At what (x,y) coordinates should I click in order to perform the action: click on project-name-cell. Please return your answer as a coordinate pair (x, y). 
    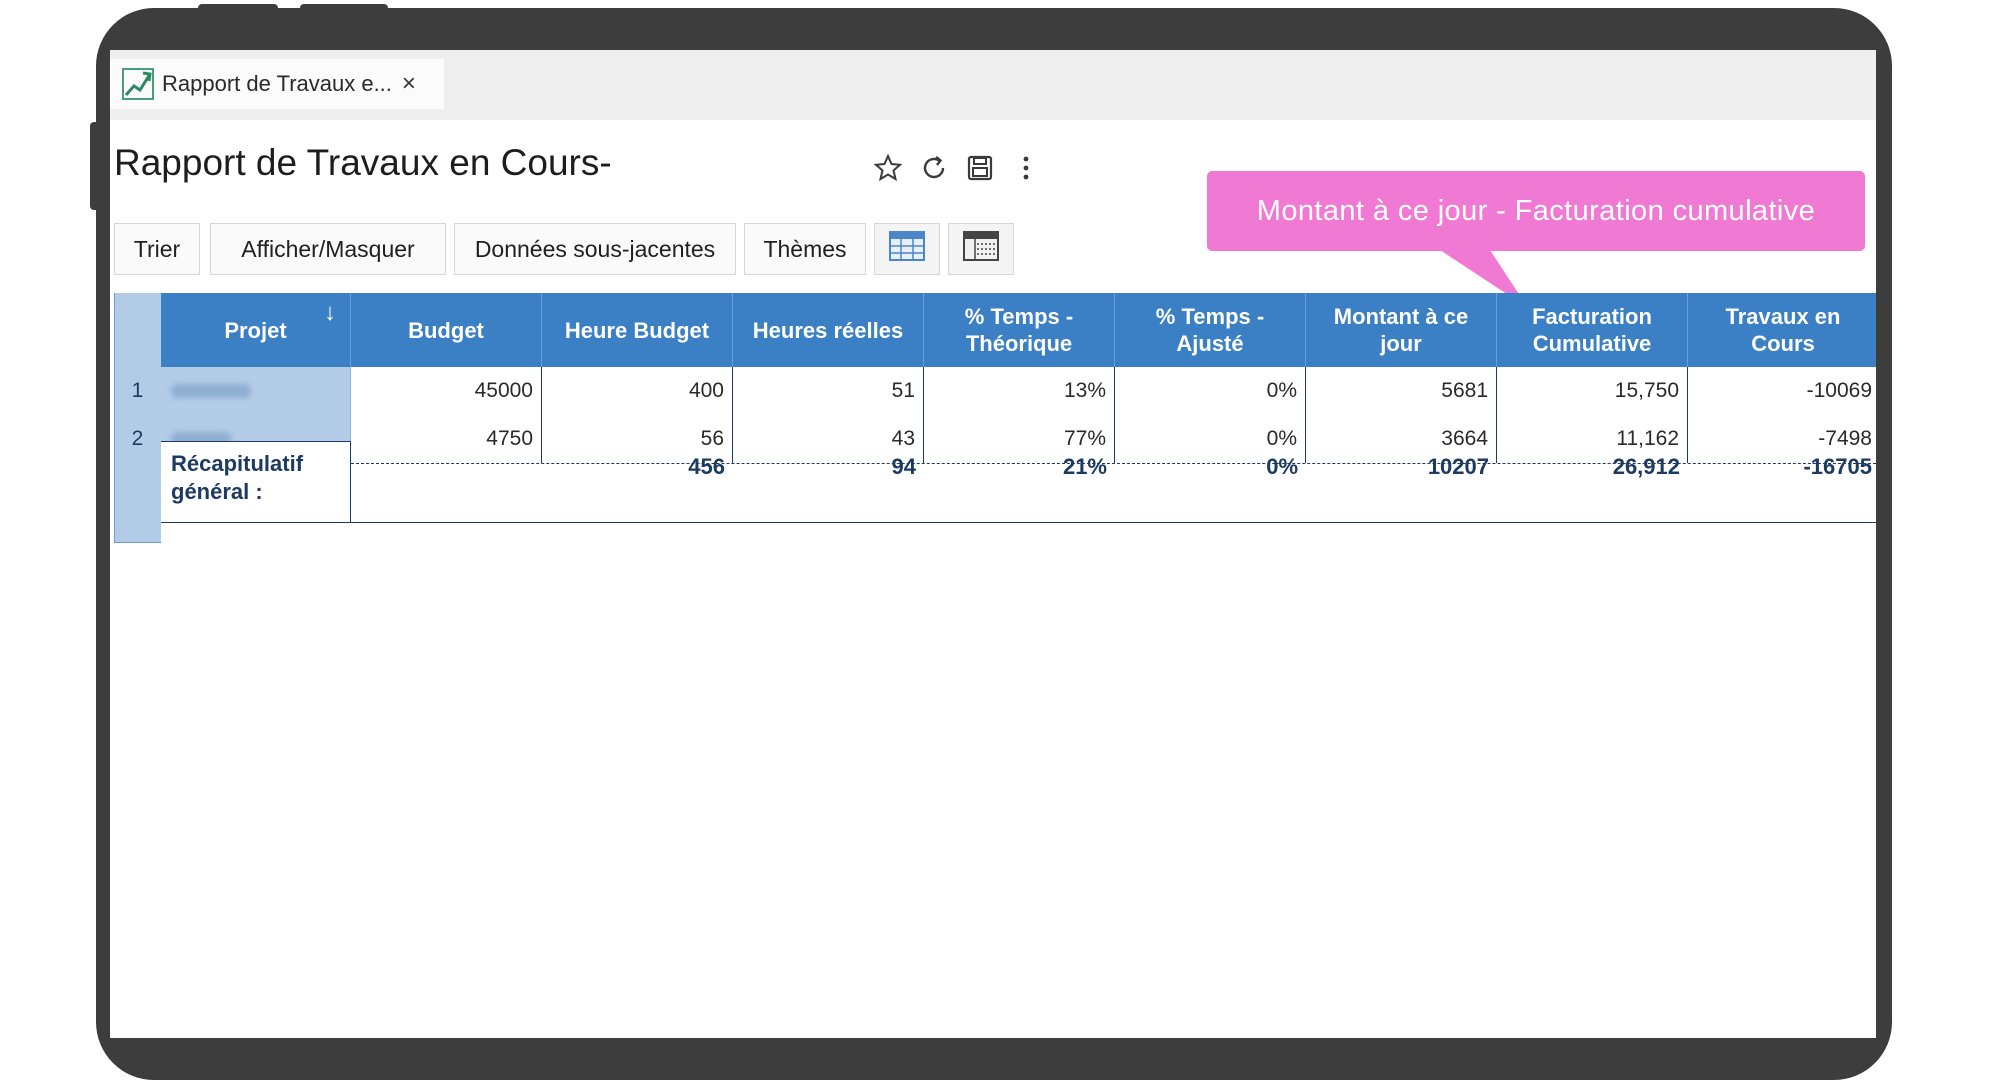
    Looking at the image, I should click on (256, 391).